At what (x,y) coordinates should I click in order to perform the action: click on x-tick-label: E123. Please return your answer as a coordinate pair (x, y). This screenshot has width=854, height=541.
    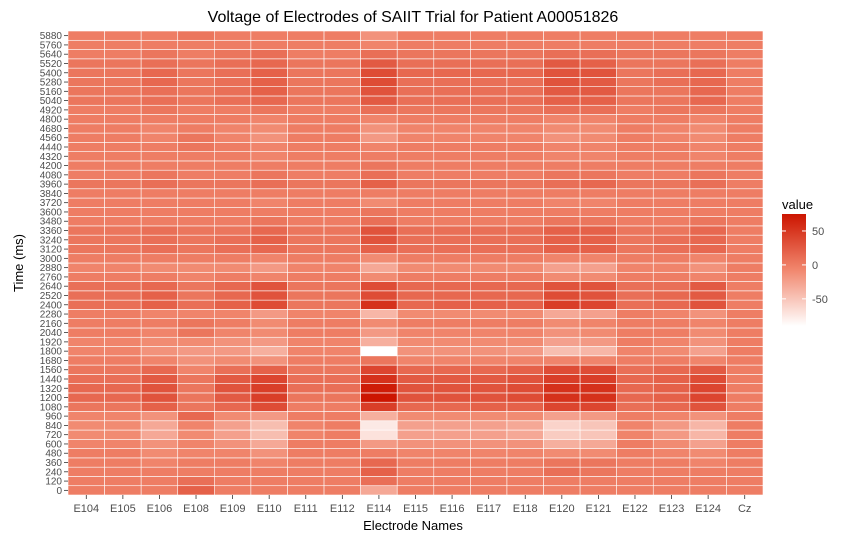
    Looking at the image, I should click on (672, 509).